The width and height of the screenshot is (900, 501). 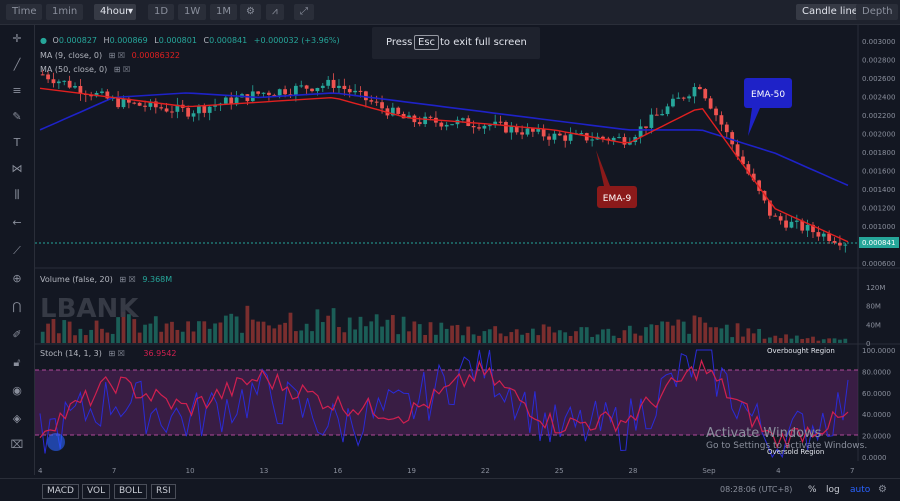 What do you see at coordinates (304, 12) in the screenshot?
I see `fullscreen-icon: ⤢` at bounding box center [304, 12].